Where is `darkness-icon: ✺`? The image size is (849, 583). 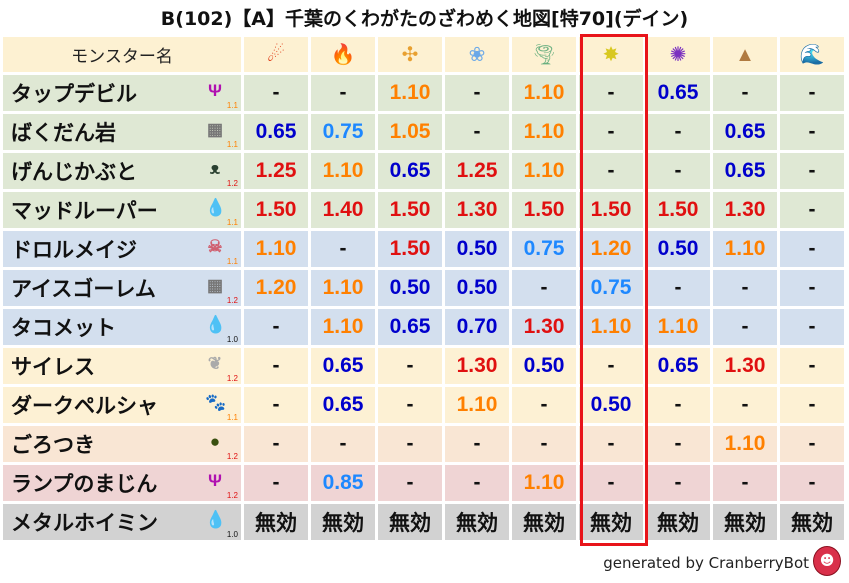 darkness-icon: ✺ is located at coordinates (678, 54).